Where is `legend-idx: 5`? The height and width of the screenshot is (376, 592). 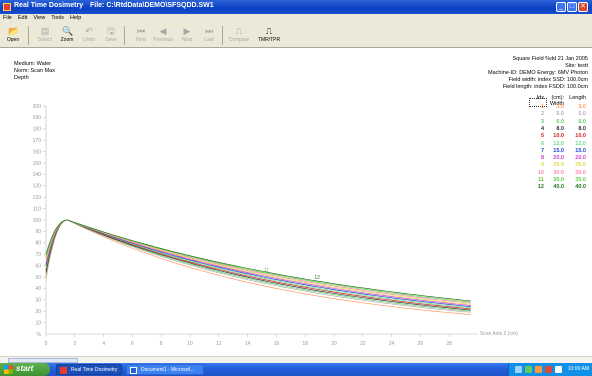 legend-idx: 5 is located at coordinates (542, 136).